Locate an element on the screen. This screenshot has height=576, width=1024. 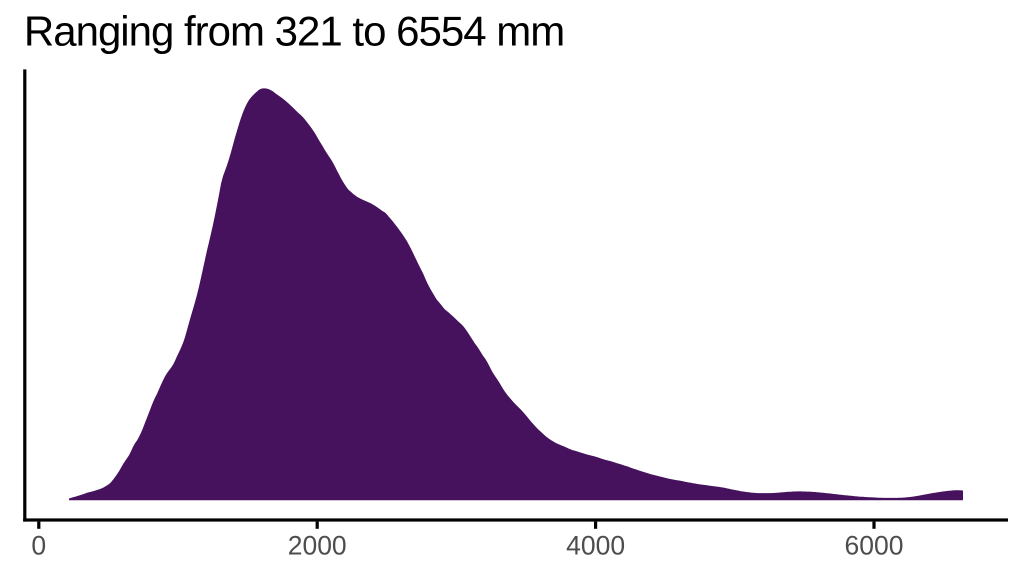
svg-text: 4000 is located at coordinates (595, 545).